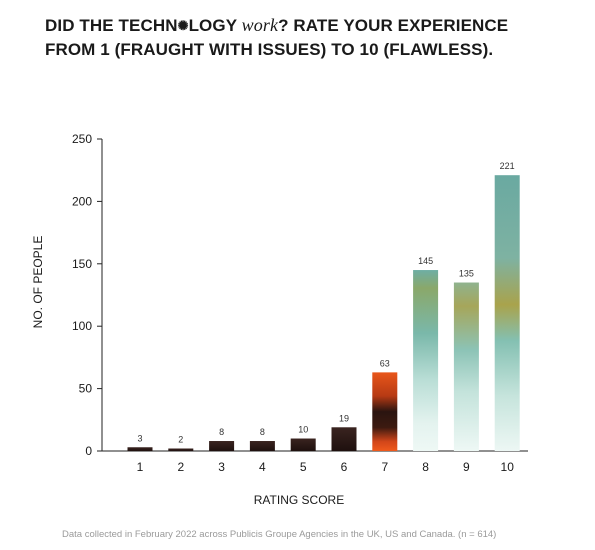 The image size is (595, 550). I want to click on data-label-1: 3, so click(139, 438).